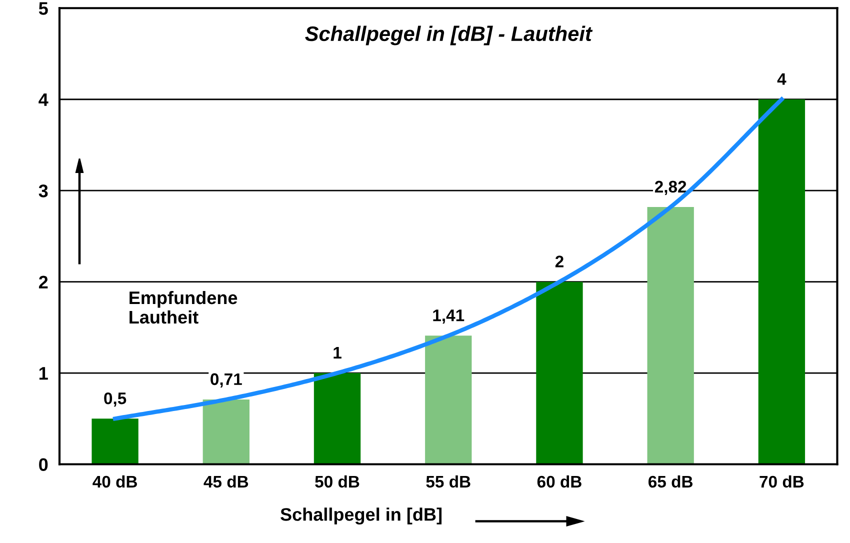 The height and width of the screenshot is (543, 850). I want to click on x-tick-label: 45 dB, so click(226, 481).